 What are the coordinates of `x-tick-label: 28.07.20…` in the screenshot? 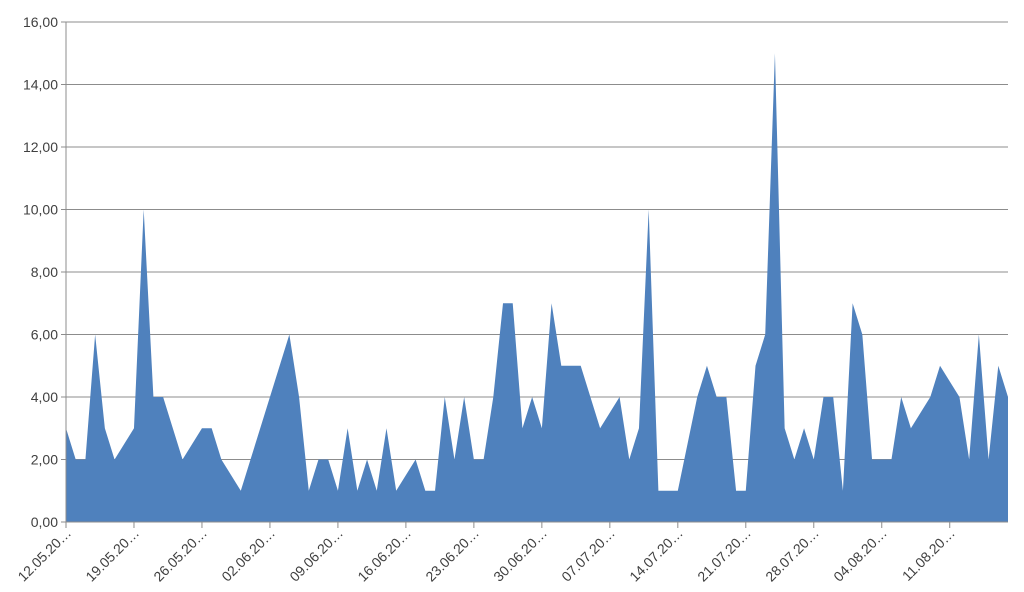 It's located at (792, 555).